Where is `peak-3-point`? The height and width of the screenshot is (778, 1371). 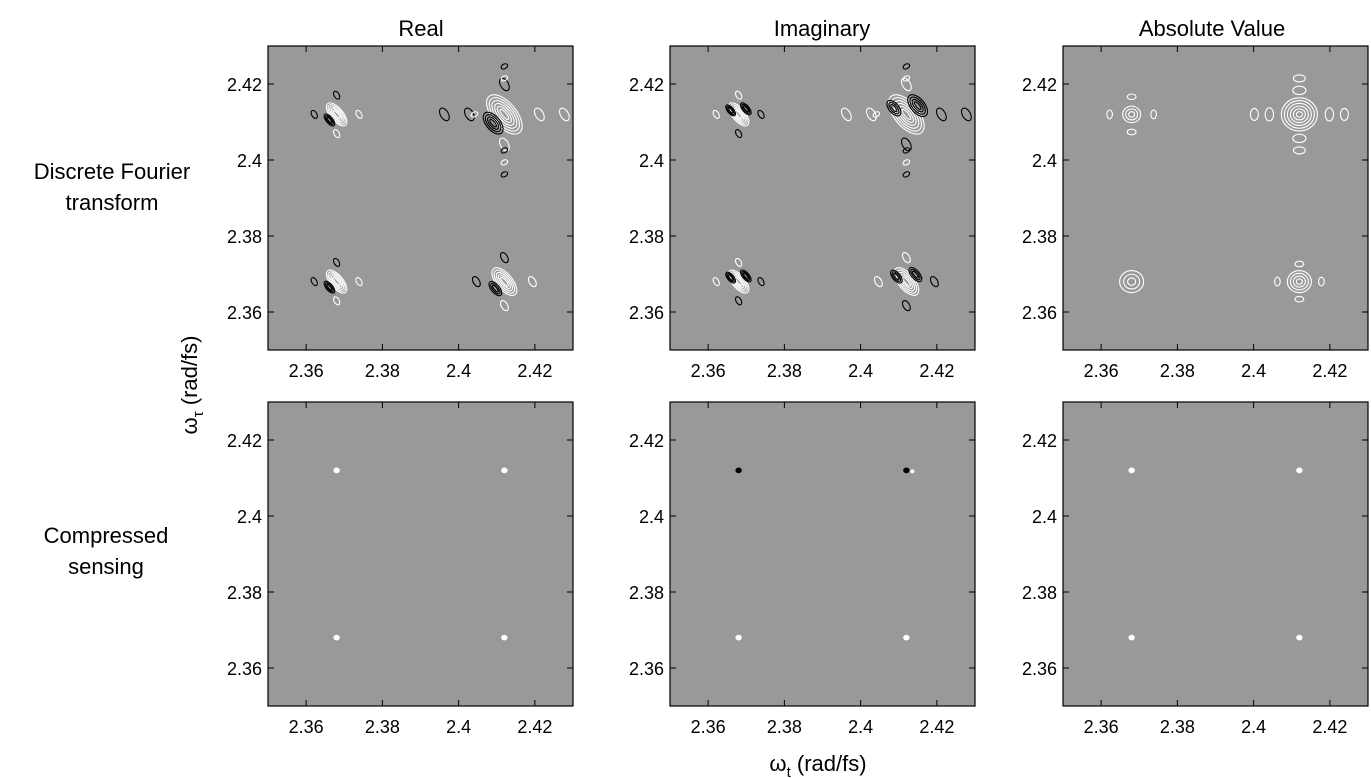 peak-3-point is located at coordinates (1131, 637).